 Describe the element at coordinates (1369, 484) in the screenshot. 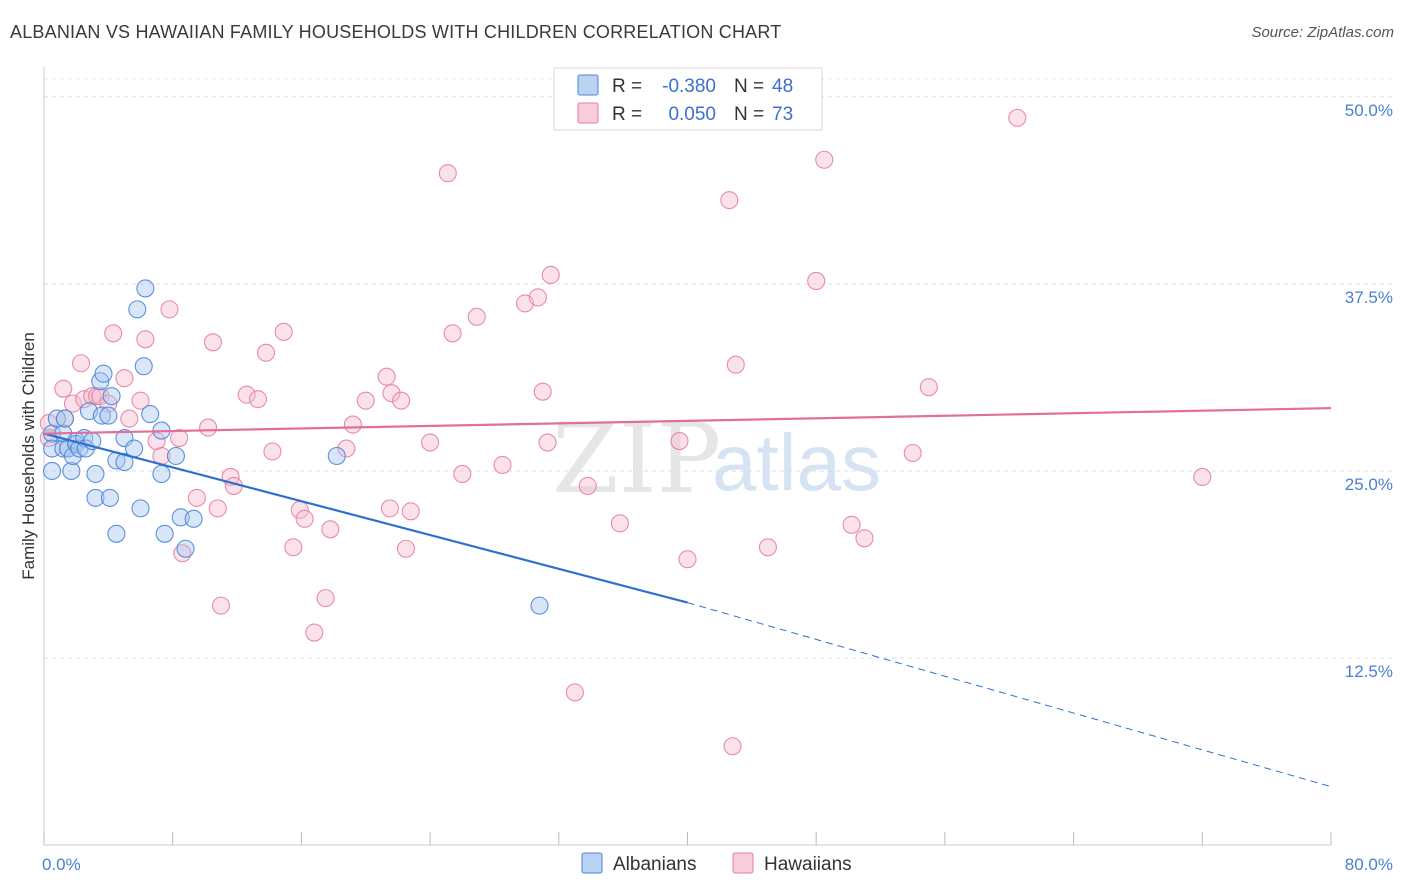

I see `y-tick-label: 25.0%` at that location.